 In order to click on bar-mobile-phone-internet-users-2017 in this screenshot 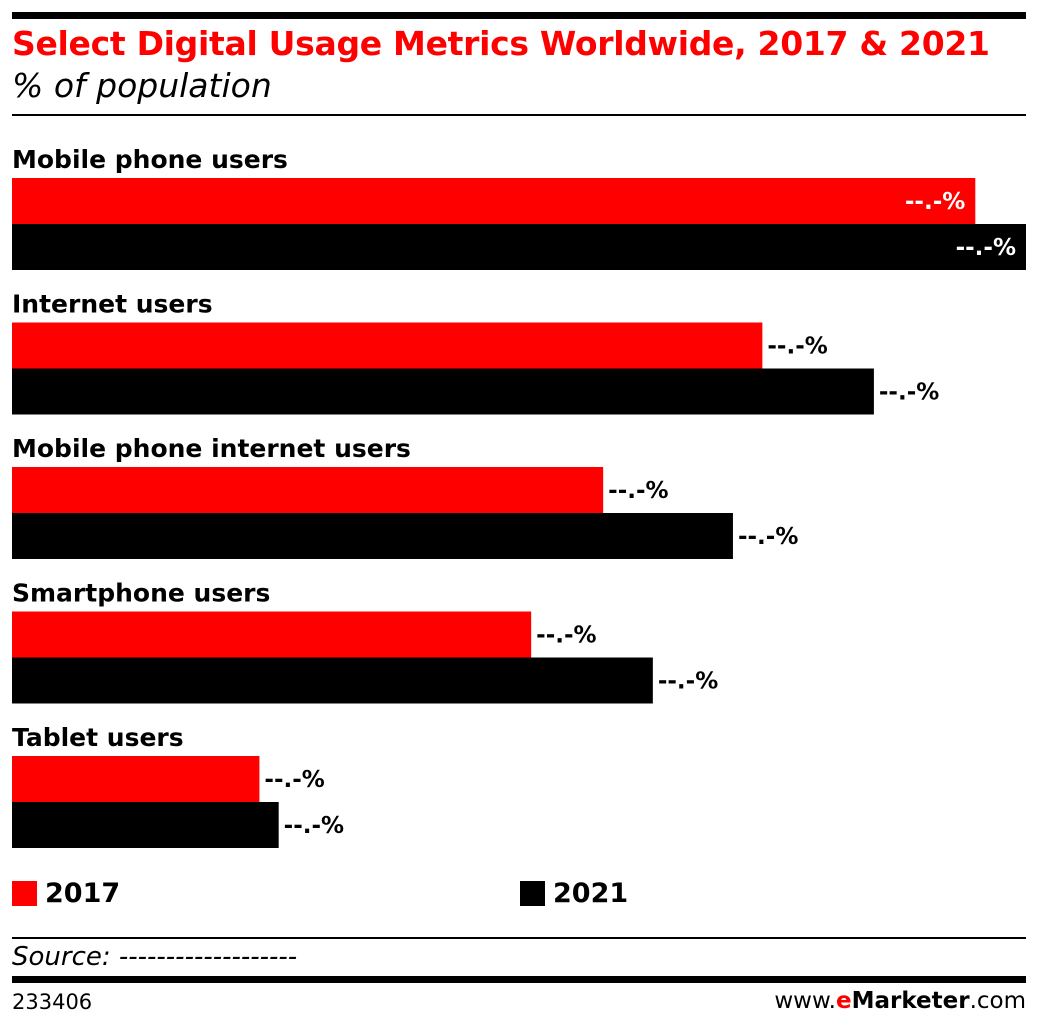, I will do `click(308, 490)`.